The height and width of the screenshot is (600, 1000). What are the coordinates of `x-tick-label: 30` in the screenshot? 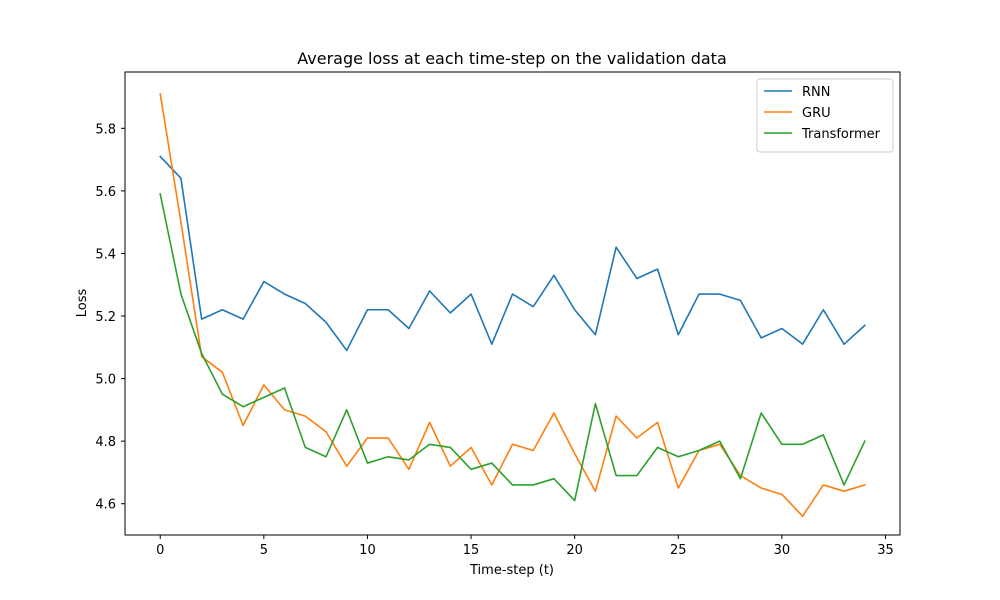 It's located at (782, 550).